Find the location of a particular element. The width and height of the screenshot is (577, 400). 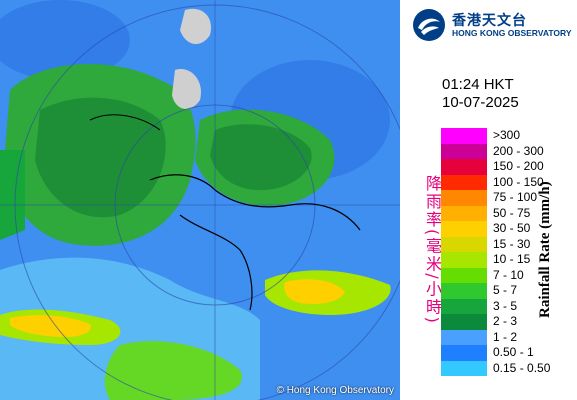

legend-row: 150 - 200 is located at coordinates (508, 167).